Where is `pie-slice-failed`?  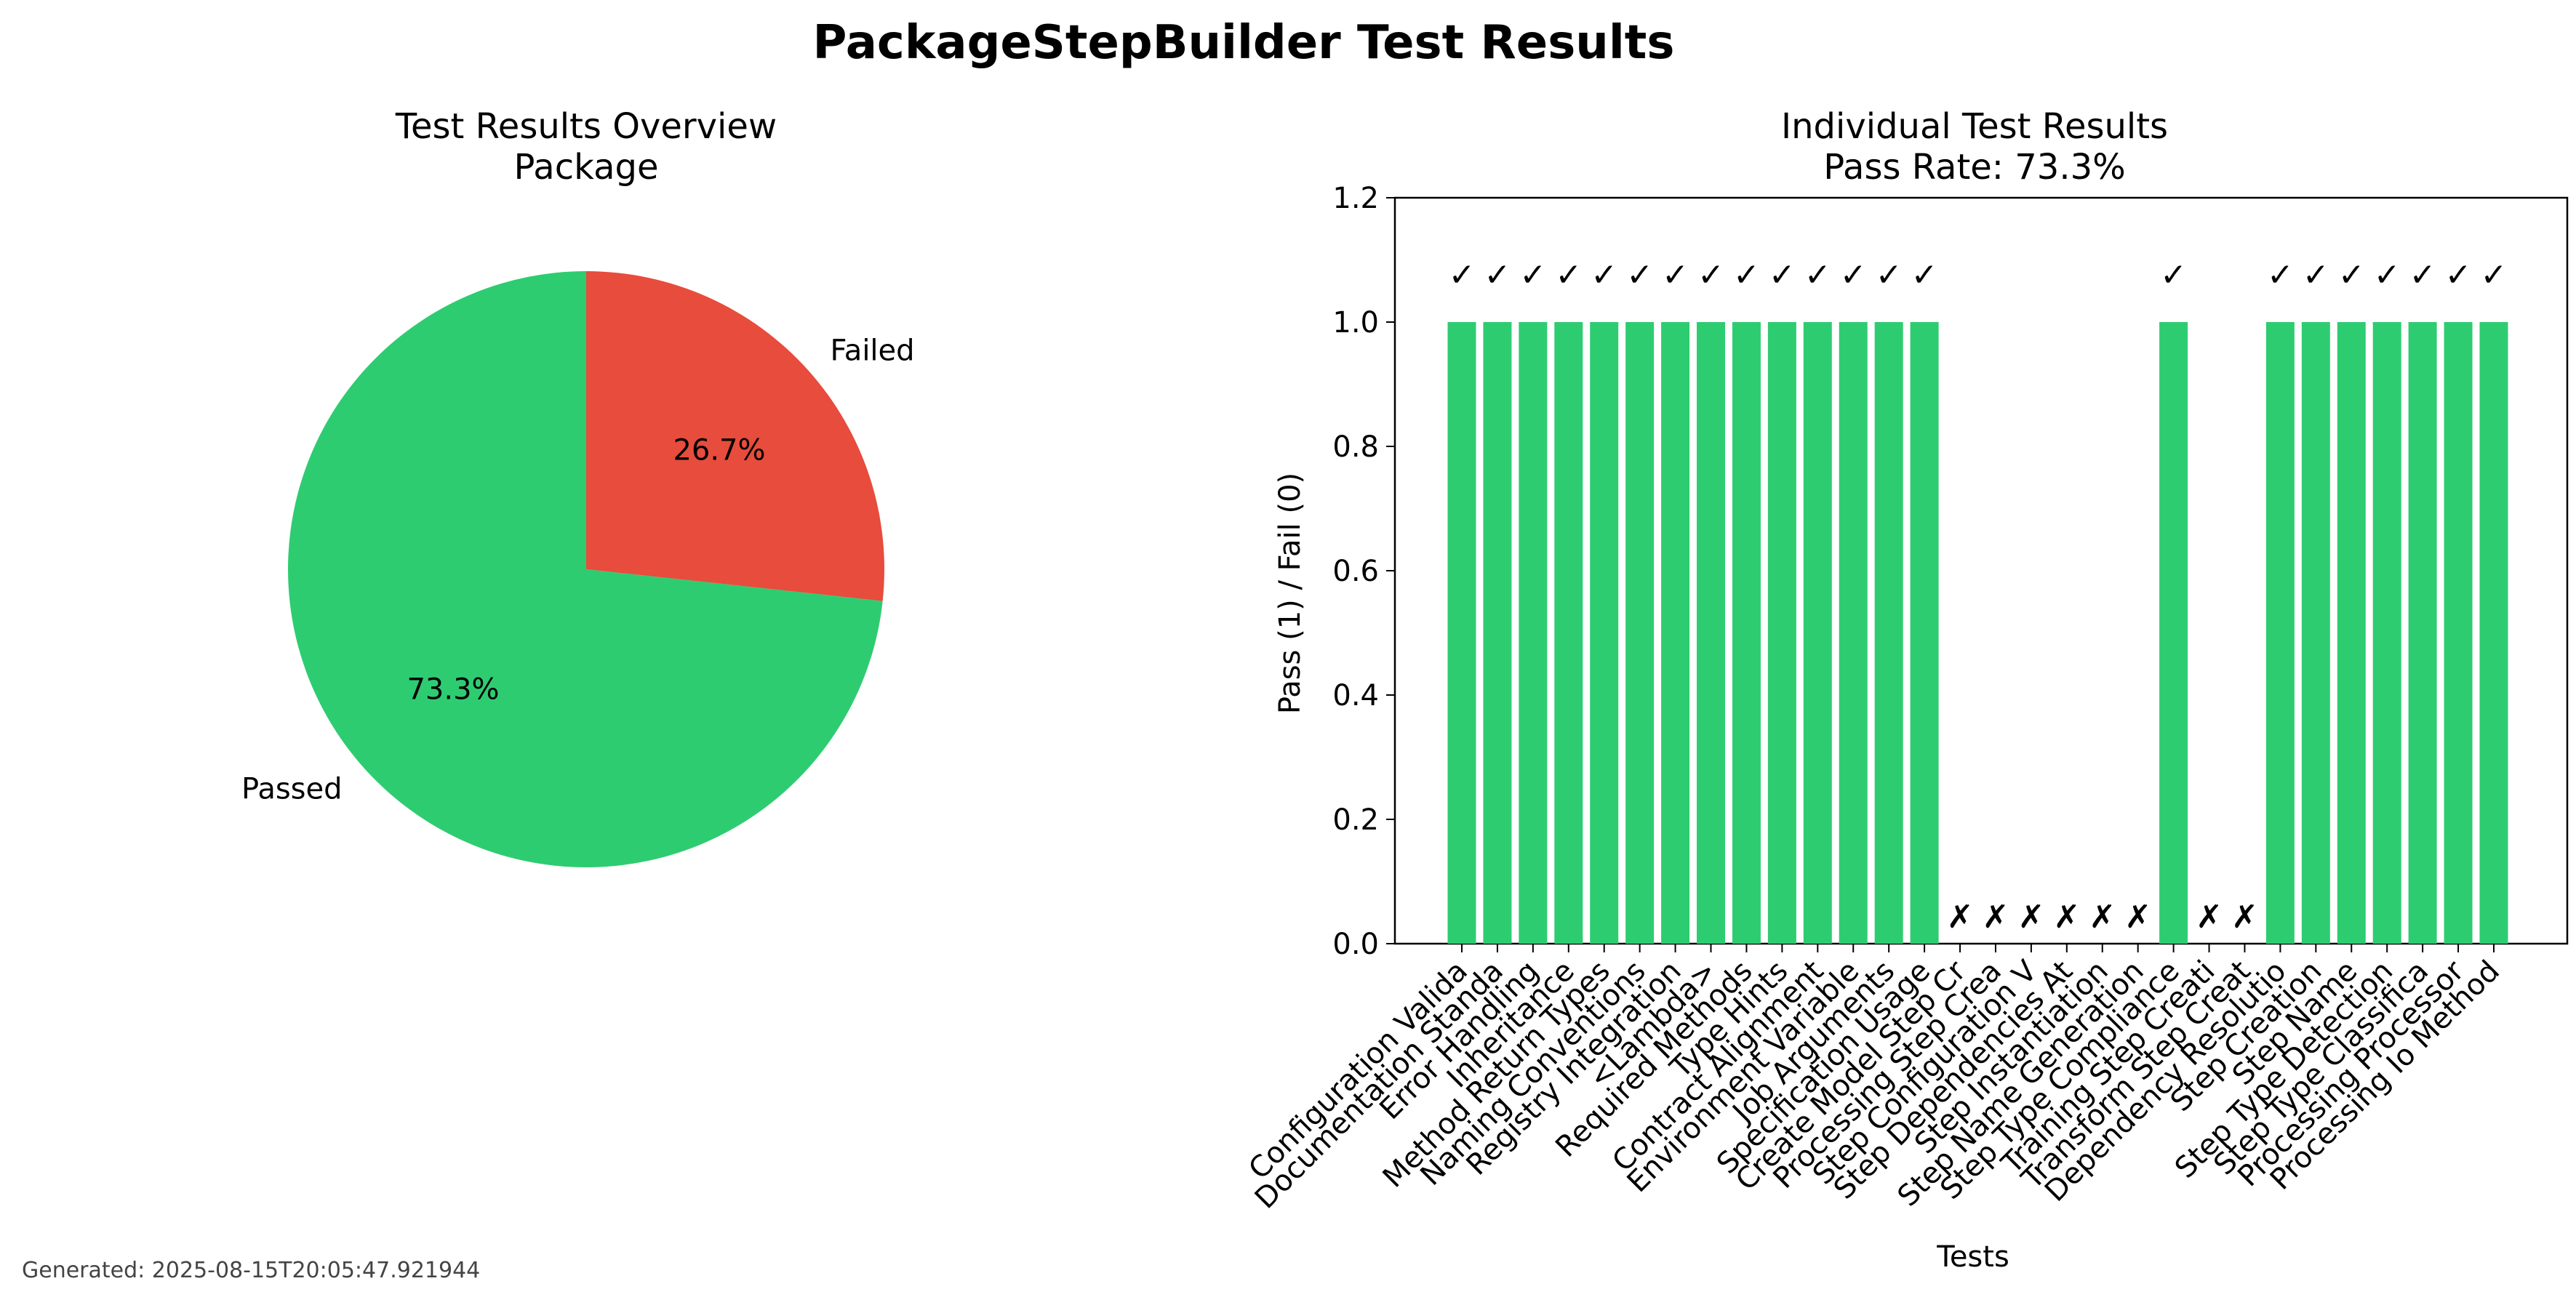
pie-slice-failed is located at coordinates (735, 436).